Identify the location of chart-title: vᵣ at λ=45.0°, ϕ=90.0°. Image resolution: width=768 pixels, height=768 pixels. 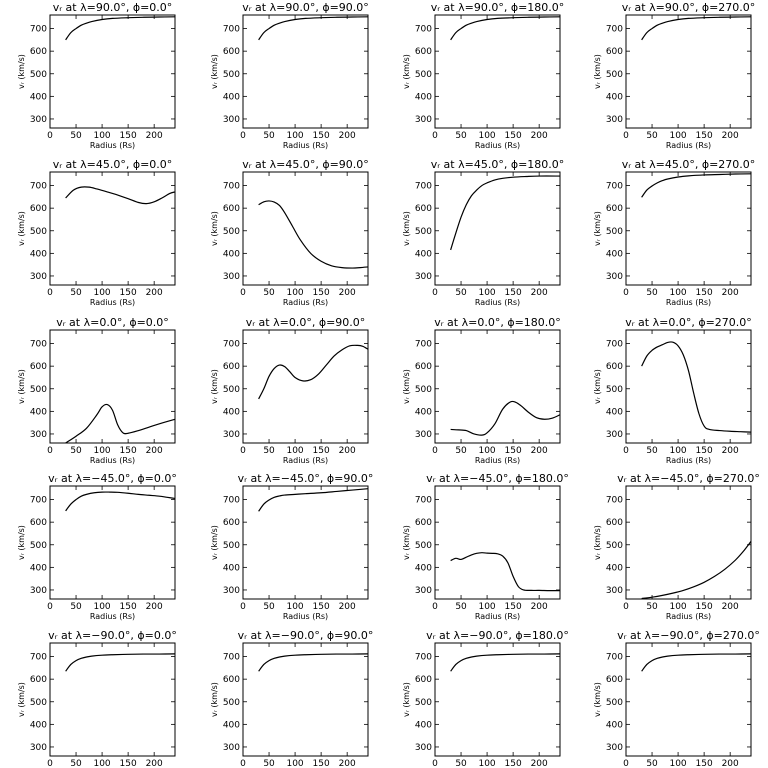
(305, 164).